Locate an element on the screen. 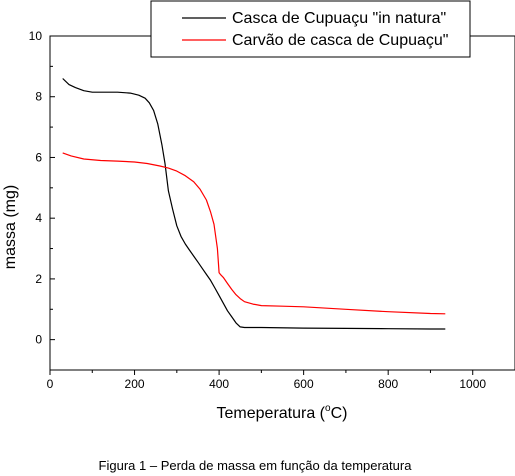 This screenshot has width=515, height=476. y-tick-label: 0 is located at coordinates (38, 340).